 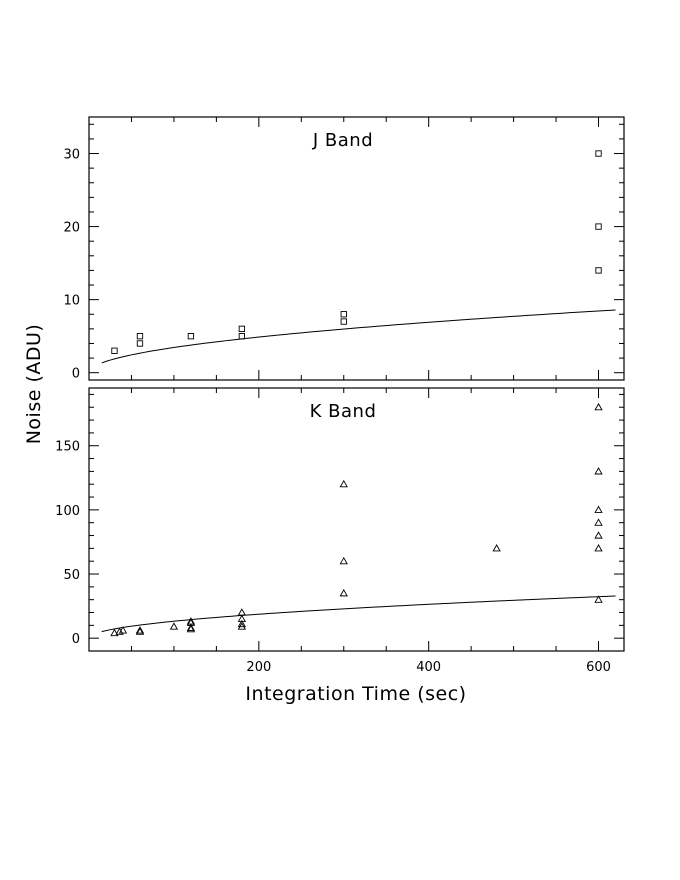 What do you see at coordinates (598, 667) in the screenshot?
I see `x-tick-label: 600` at bounding box center [598, 667].